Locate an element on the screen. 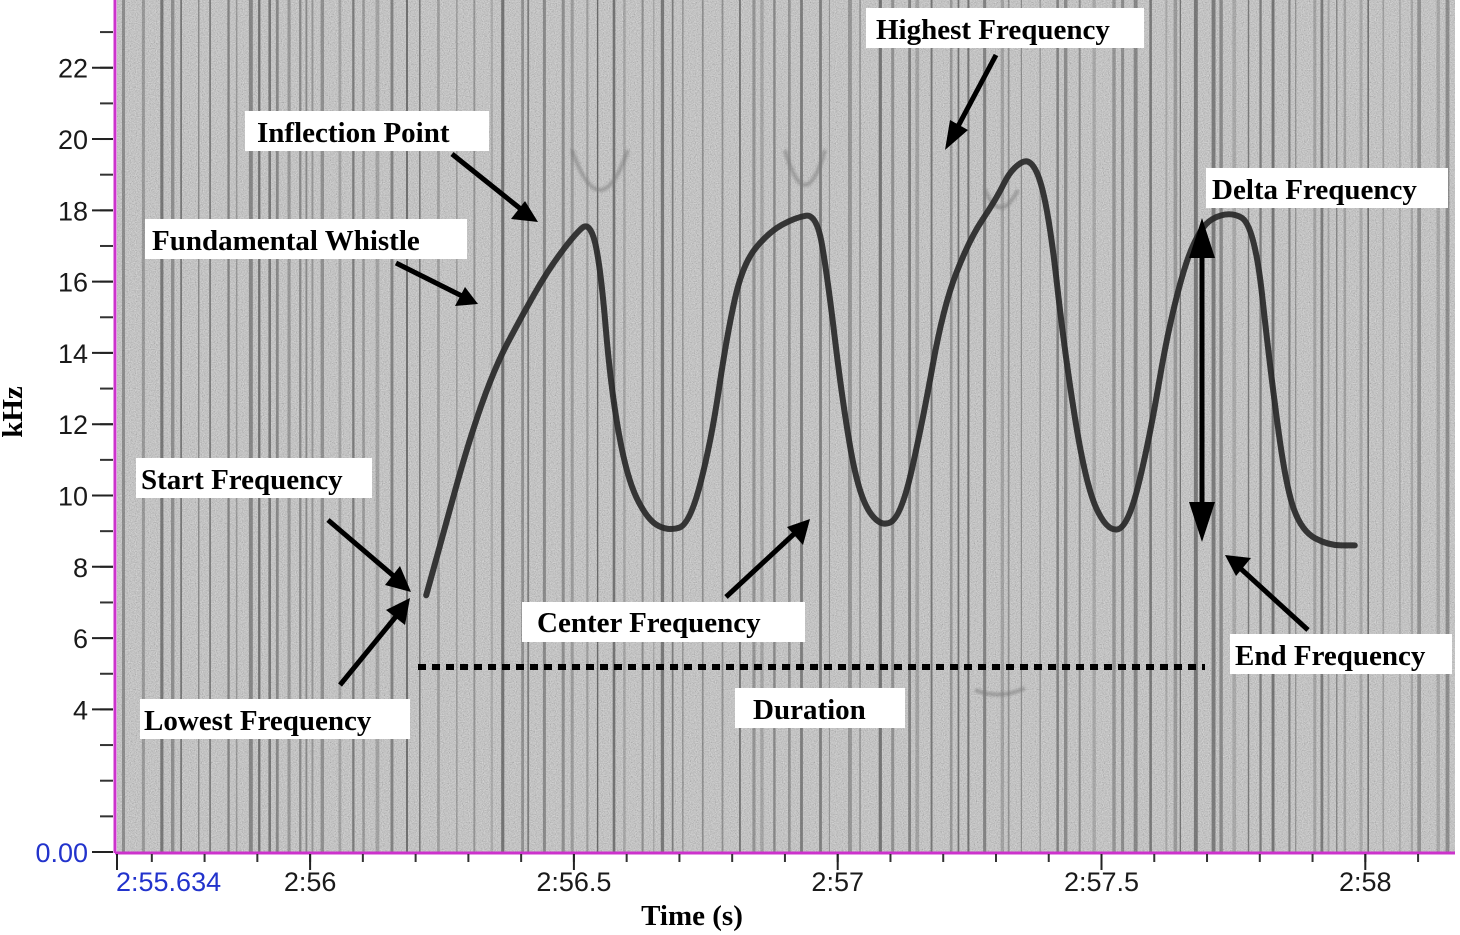 This screenshot has height=935, width=1460. delta-frequency-arrow is located at coordinates (1202, 380).